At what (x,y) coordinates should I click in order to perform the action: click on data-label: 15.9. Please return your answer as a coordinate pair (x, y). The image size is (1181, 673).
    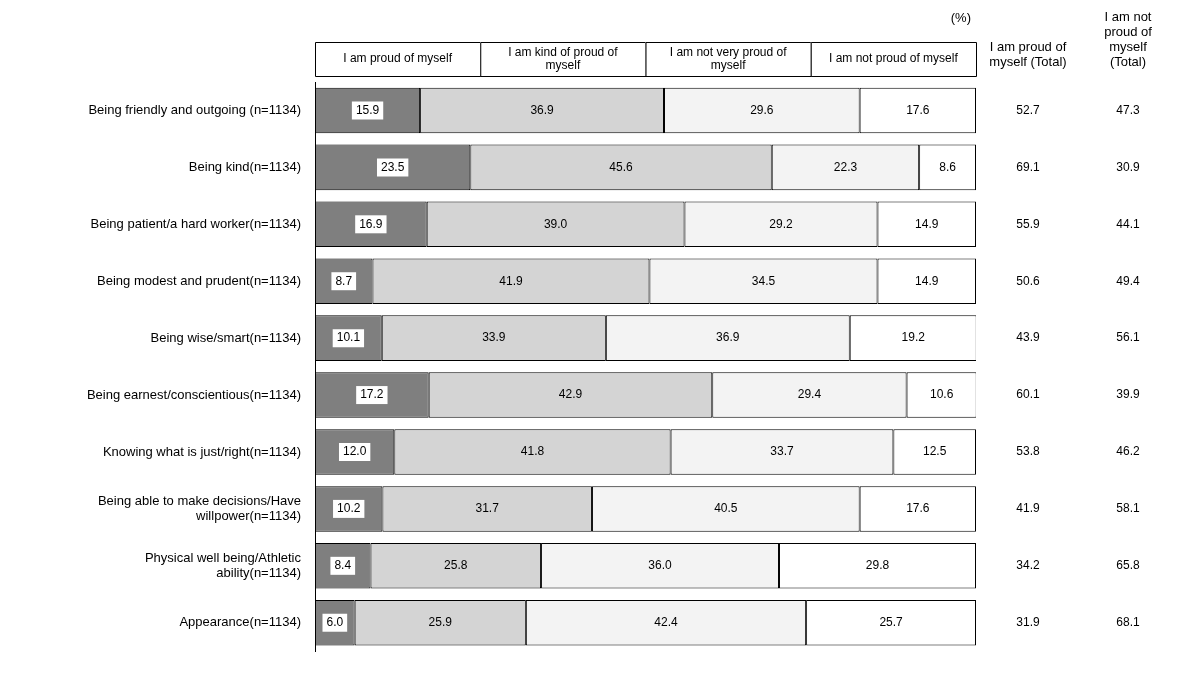
    Looking at the image, I should click on (367, 109).